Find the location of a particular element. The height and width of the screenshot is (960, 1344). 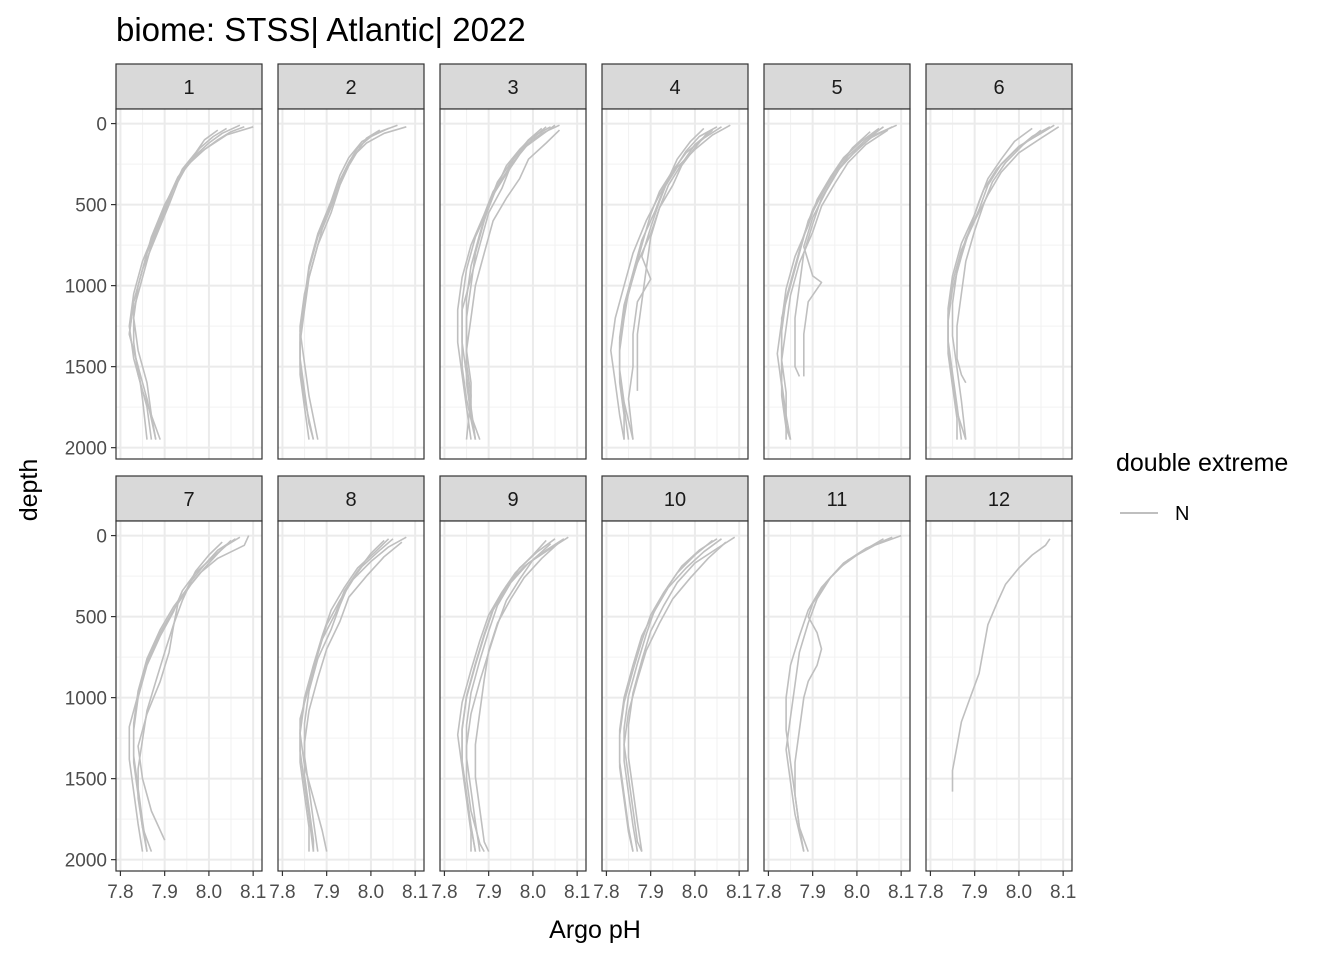

y-axis-title: depth is located at coordinates (29, 490).